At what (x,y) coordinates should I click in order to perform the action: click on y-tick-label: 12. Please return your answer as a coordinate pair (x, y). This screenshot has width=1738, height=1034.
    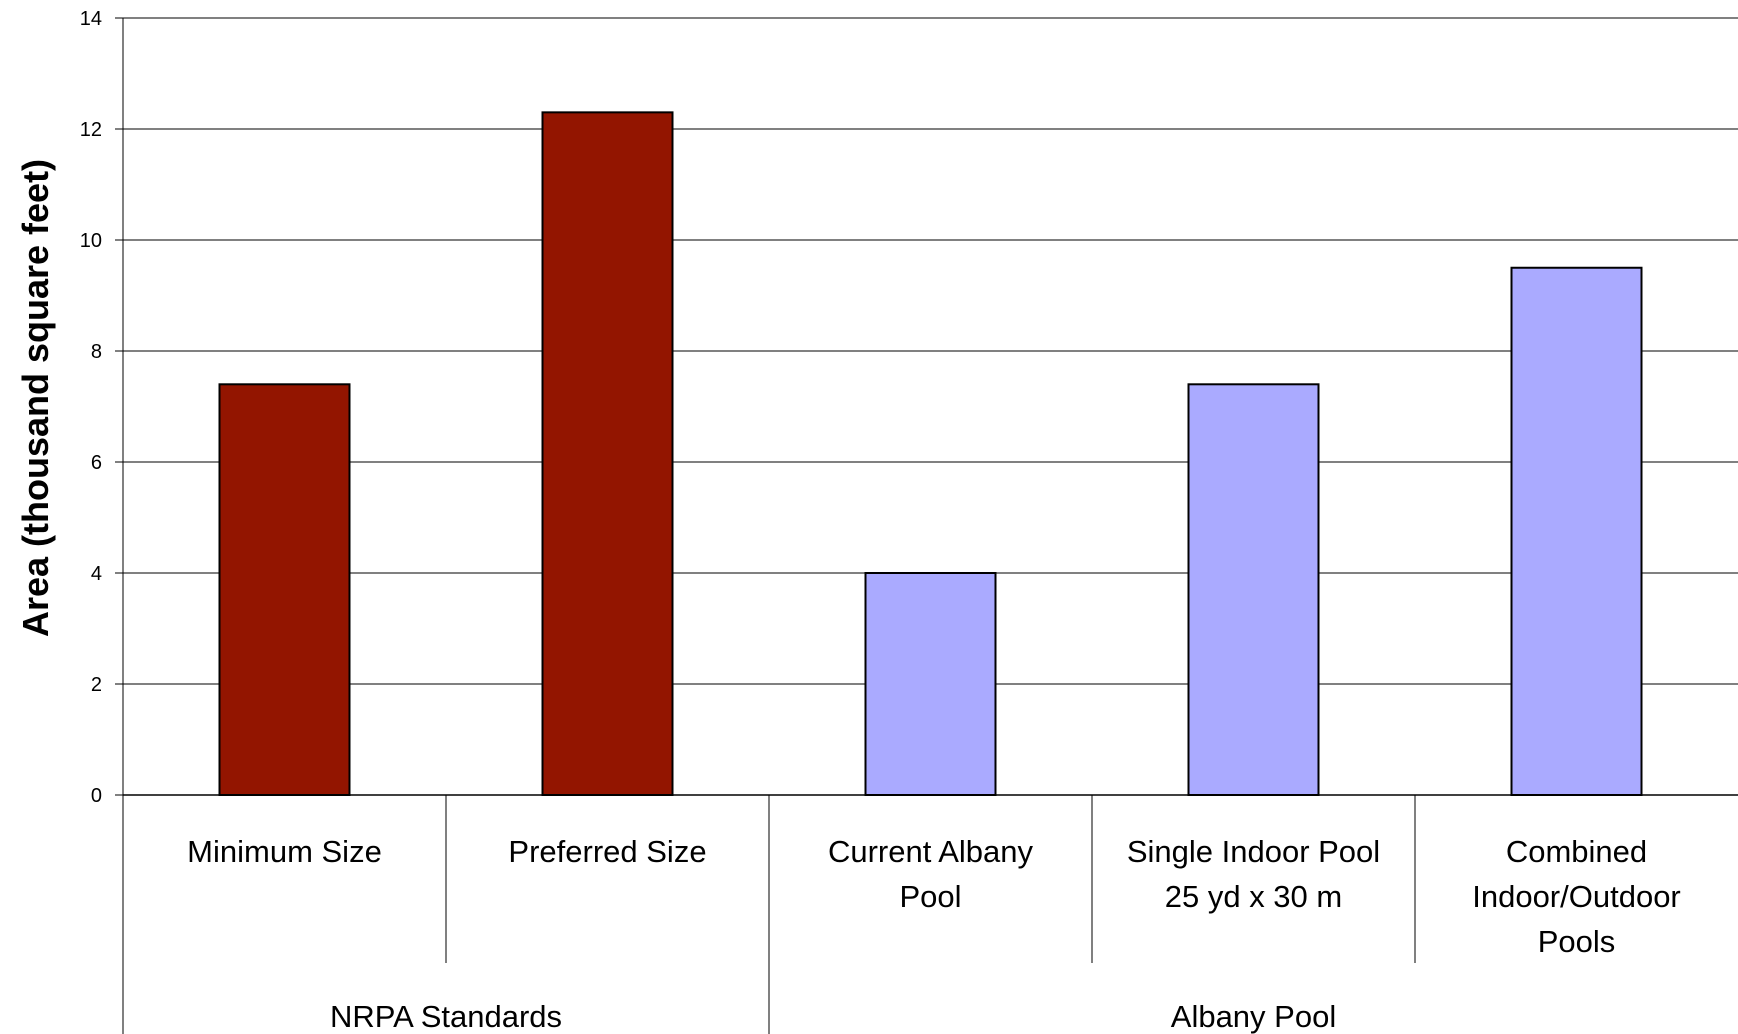
    Looking at the image, I should click on (91, 130).